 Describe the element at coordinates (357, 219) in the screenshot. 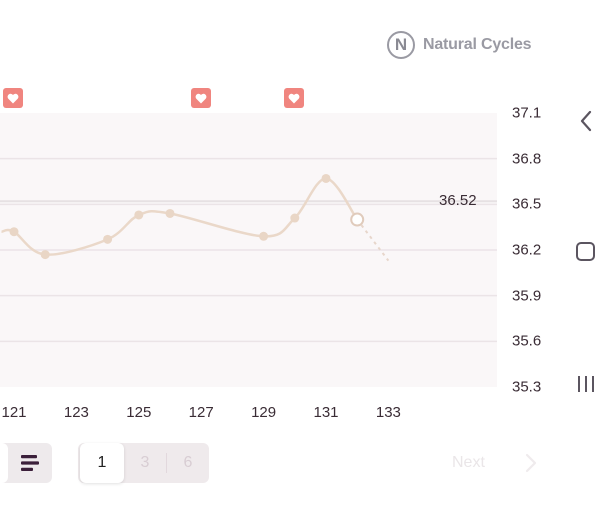

I see `current-temperature-point` at that location.